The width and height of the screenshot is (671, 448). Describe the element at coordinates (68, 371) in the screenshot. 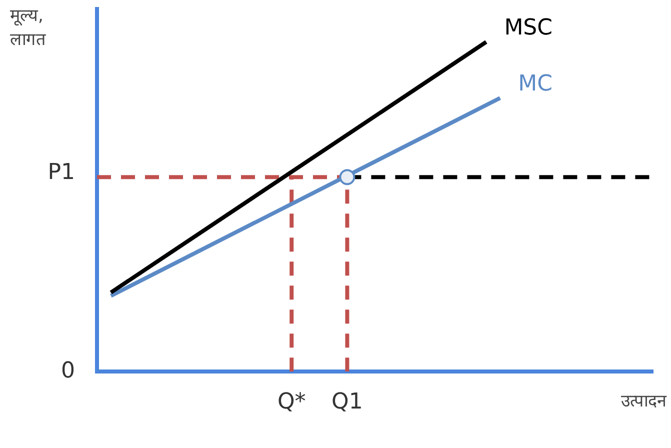

I see `text: 0` at that location.